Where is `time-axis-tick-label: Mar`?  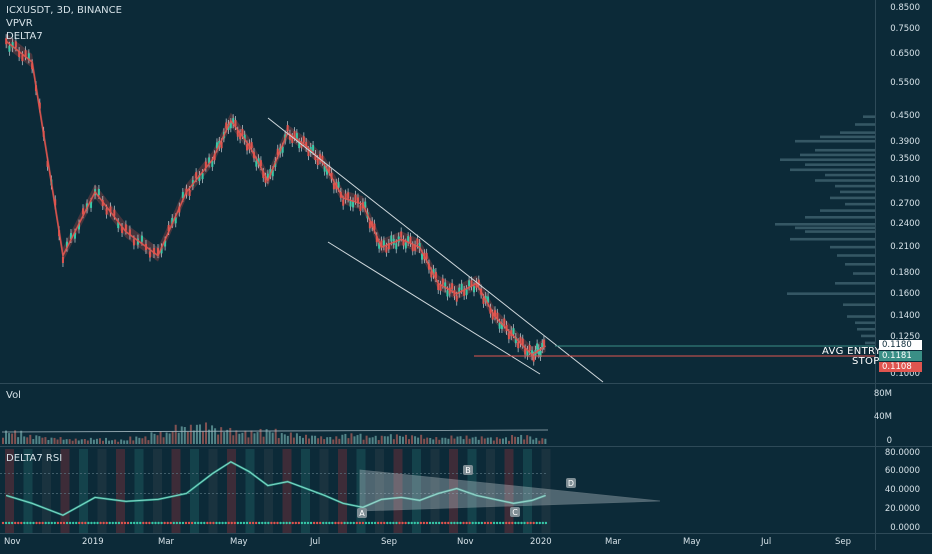
time-axis-tick-label: Mar is located at coordinates (613, 542).